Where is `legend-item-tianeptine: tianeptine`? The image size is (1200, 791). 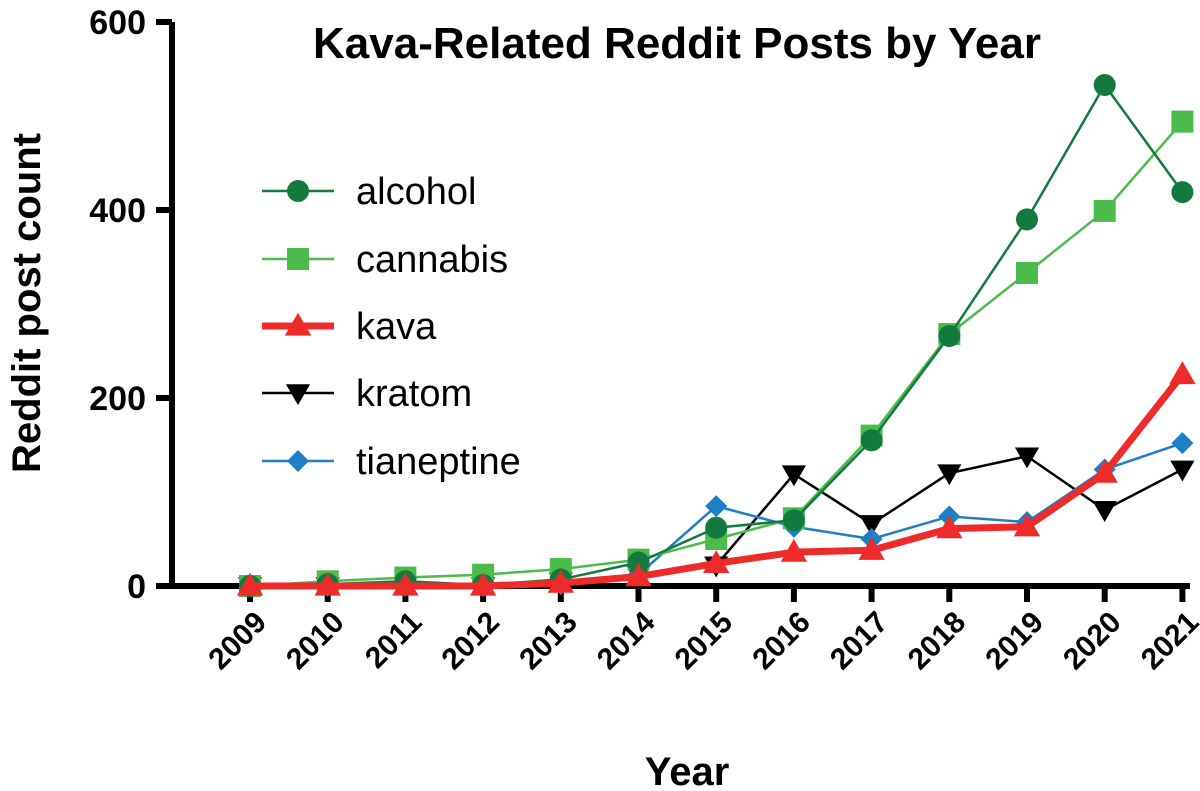
legend-item-tianeptine: tianeptine is located at coordinates (391, 462).